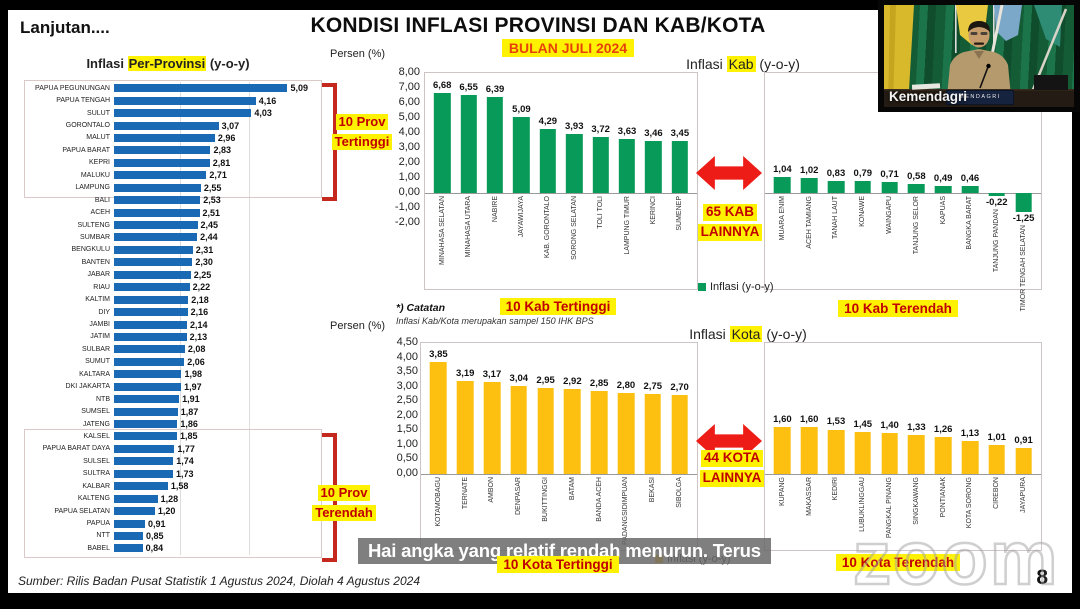  I want to click on desk-nameplate: MENDAGRI, so click(980, 97).